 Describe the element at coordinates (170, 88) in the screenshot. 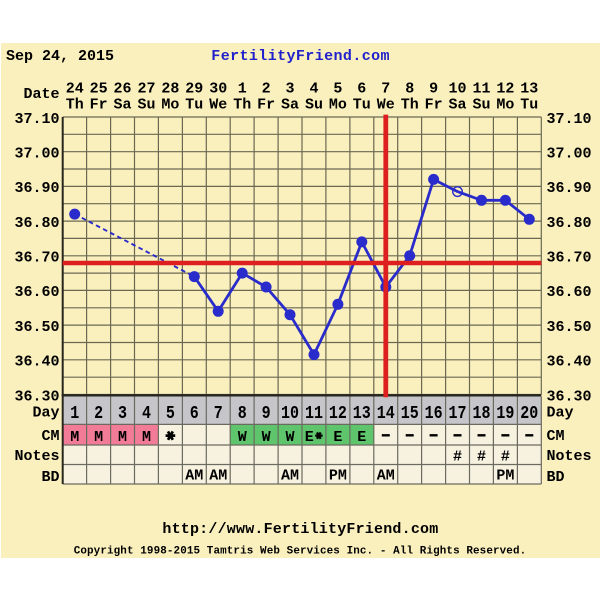

I see `svg-text: 28` at that location.